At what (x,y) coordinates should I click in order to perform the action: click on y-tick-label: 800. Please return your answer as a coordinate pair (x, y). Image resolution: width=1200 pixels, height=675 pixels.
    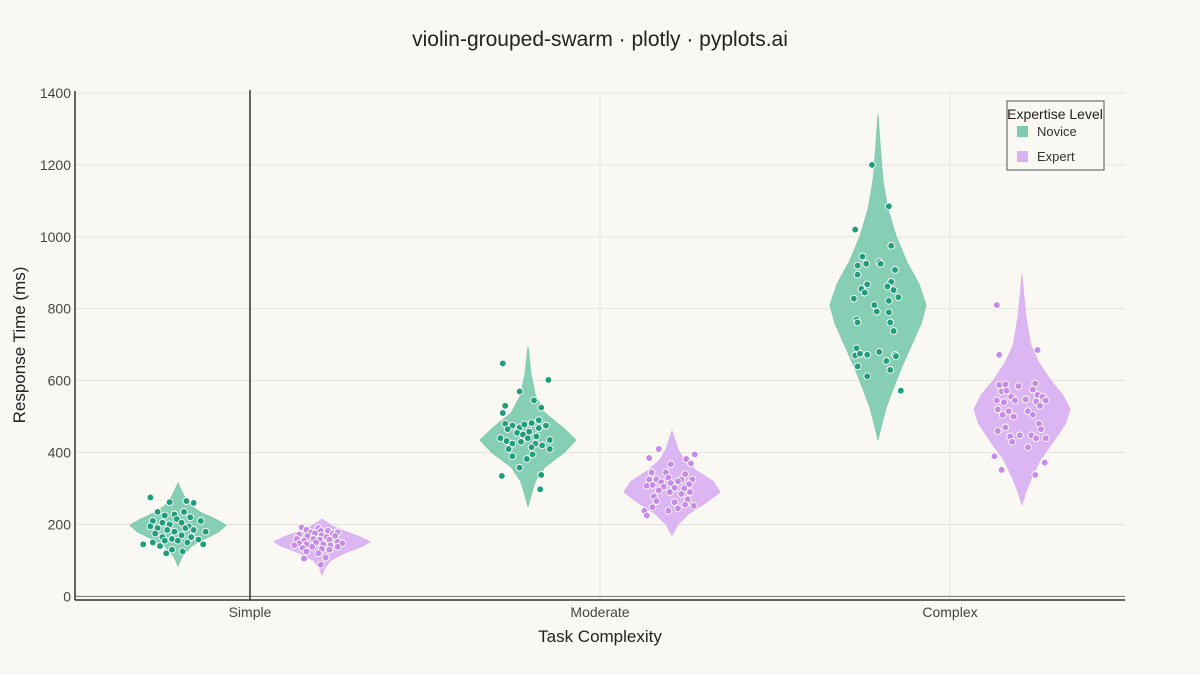
    Looking at the image, I should click on (60, 309).